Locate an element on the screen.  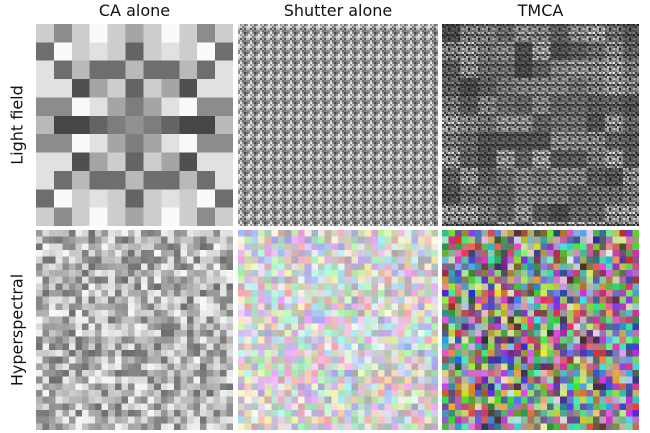
row-label-light-field: Light field is located at coordinates (17, 125).